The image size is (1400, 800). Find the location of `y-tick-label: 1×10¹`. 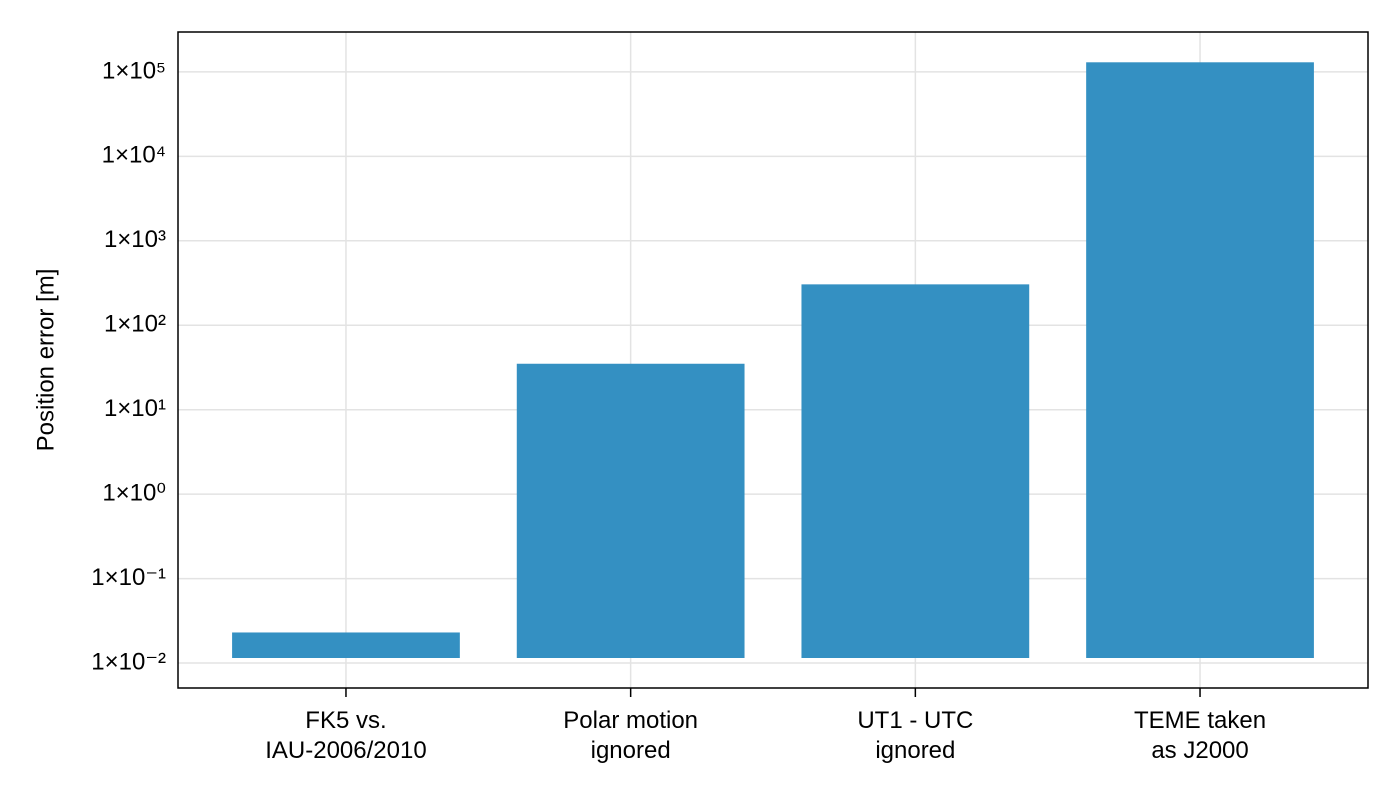

y-tick-label: 1×10¹ is located at coordinates (135, 408).